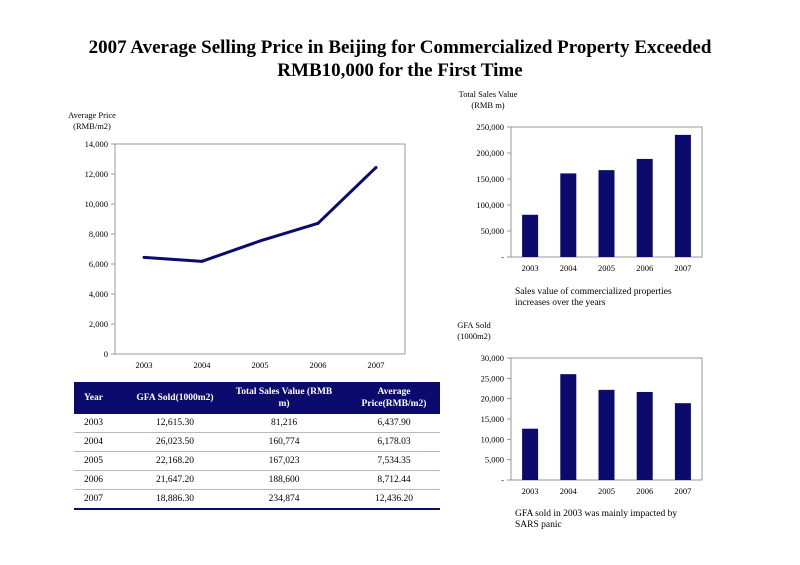 The width and height of the screenshot is (800, 565). Describe the element at coordinates (490, 205) in the screenshot. I see `y-tick-label: 100,000` at that location.